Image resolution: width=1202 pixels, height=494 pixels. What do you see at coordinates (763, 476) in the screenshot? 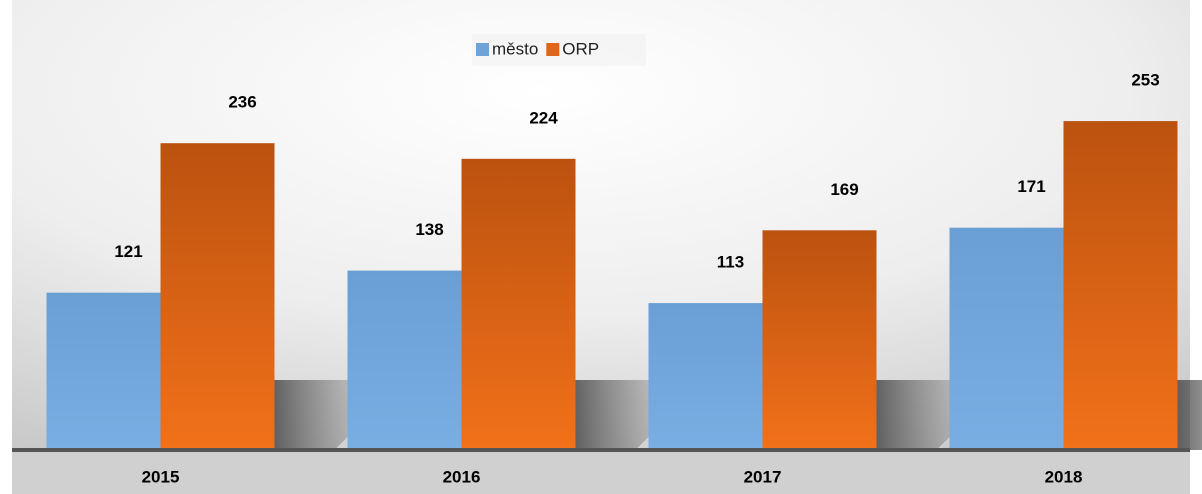
I see `x-tick-label: 2017` at bounding box center [763, 476].